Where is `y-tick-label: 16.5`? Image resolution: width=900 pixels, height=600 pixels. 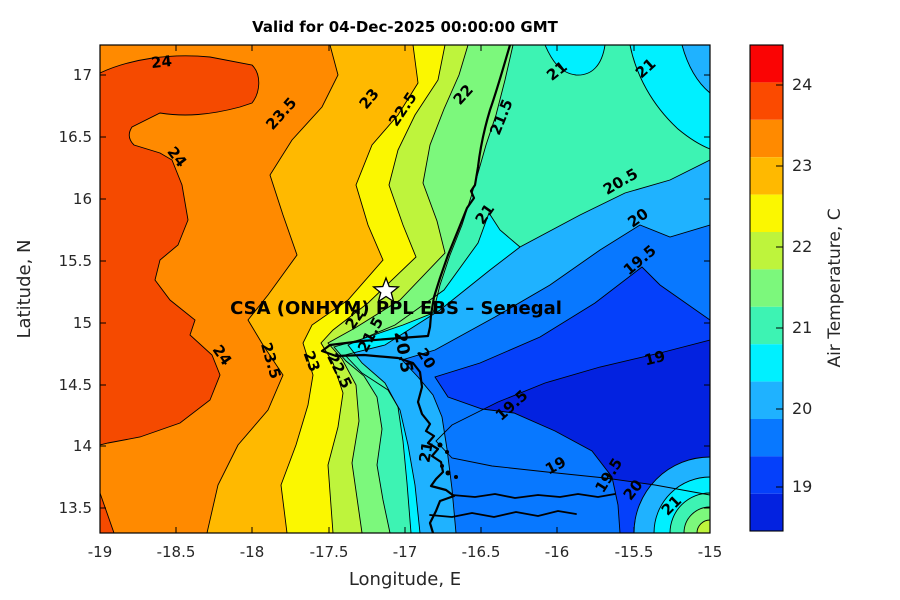
y-tick-label: 16.5 is located at coordinates (75, 137).